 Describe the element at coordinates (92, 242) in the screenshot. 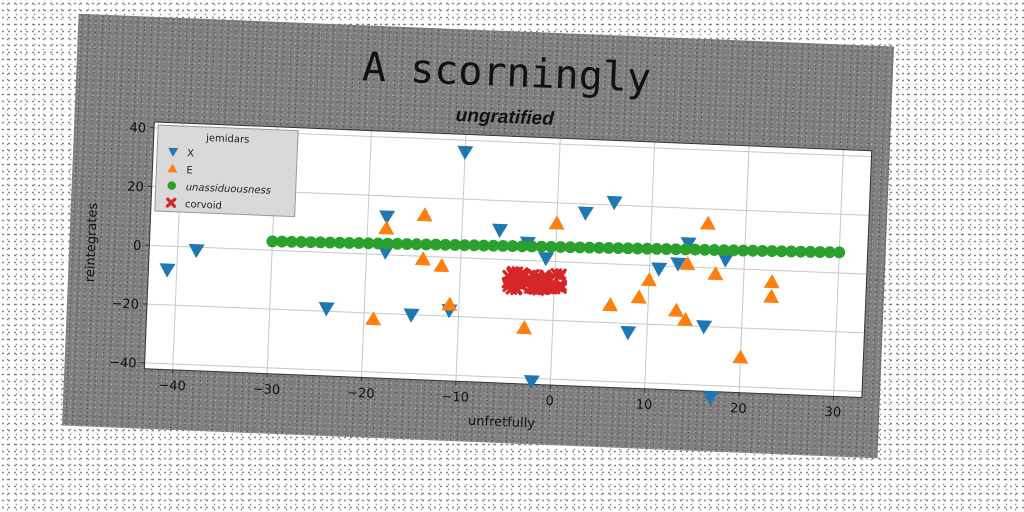

I see `y-axis-label: reintegrates` at that location.